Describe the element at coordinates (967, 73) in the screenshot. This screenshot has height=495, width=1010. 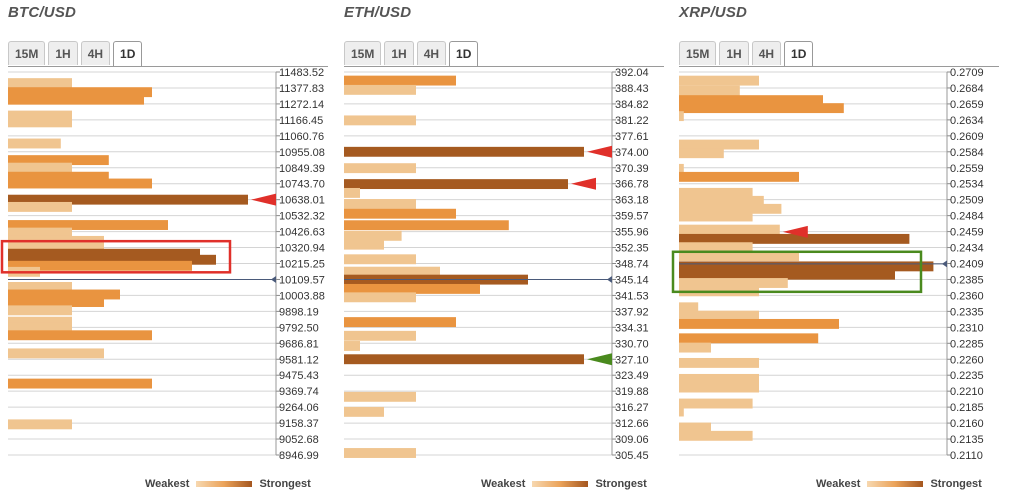
I see `xrp-tick-label: 0.2709` at that location.